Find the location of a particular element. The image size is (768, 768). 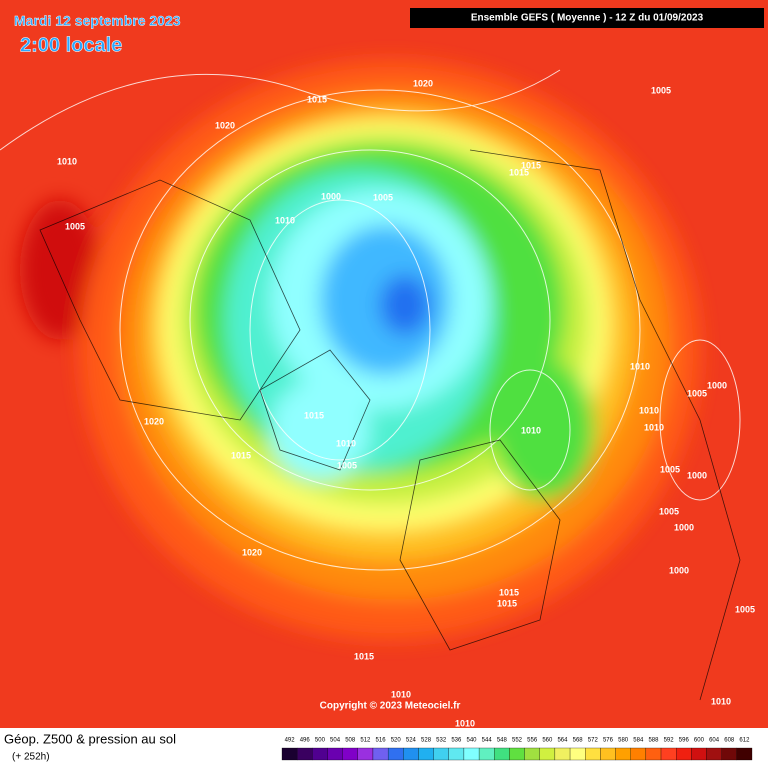

scale-label: 536 is located at coordinates (456, 741).